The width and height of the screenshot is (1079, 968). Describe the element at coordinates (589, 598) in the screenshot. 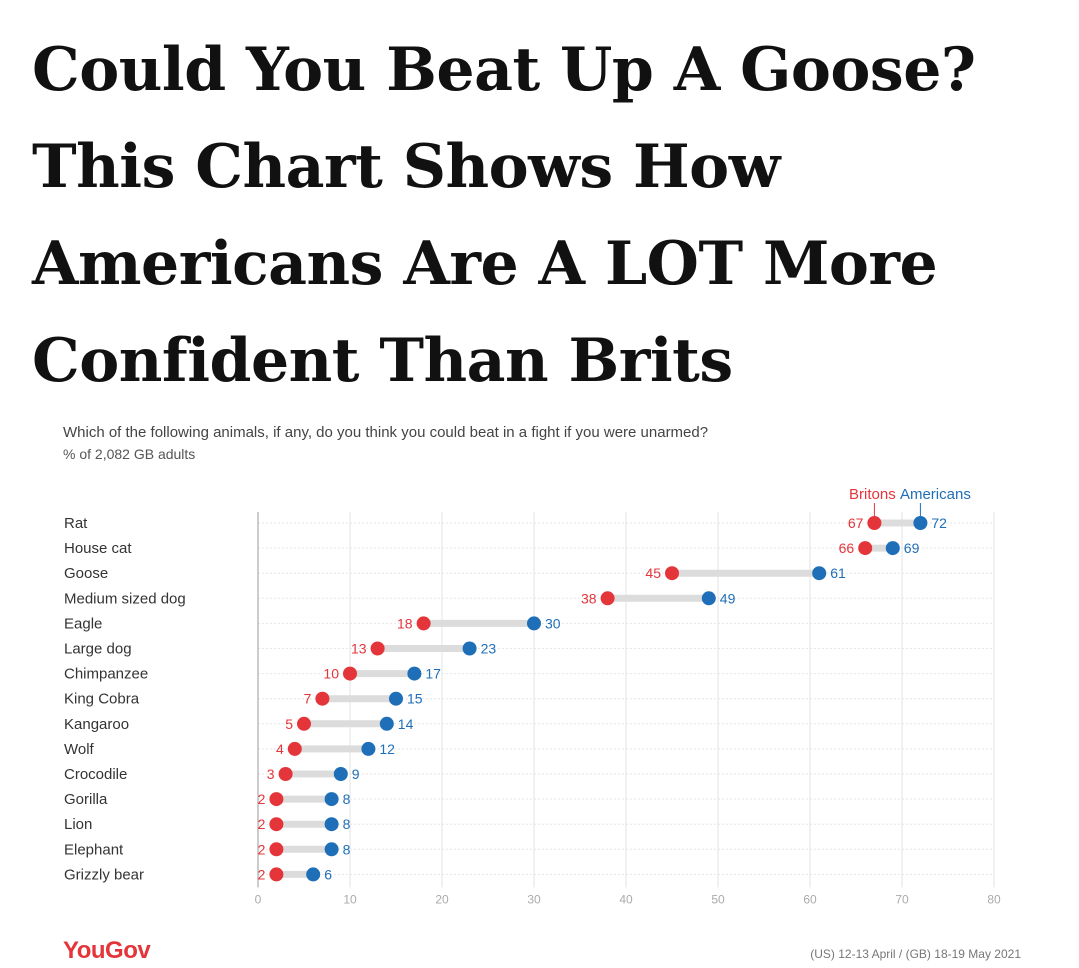

I see `britons-value-label: 38` at that location.